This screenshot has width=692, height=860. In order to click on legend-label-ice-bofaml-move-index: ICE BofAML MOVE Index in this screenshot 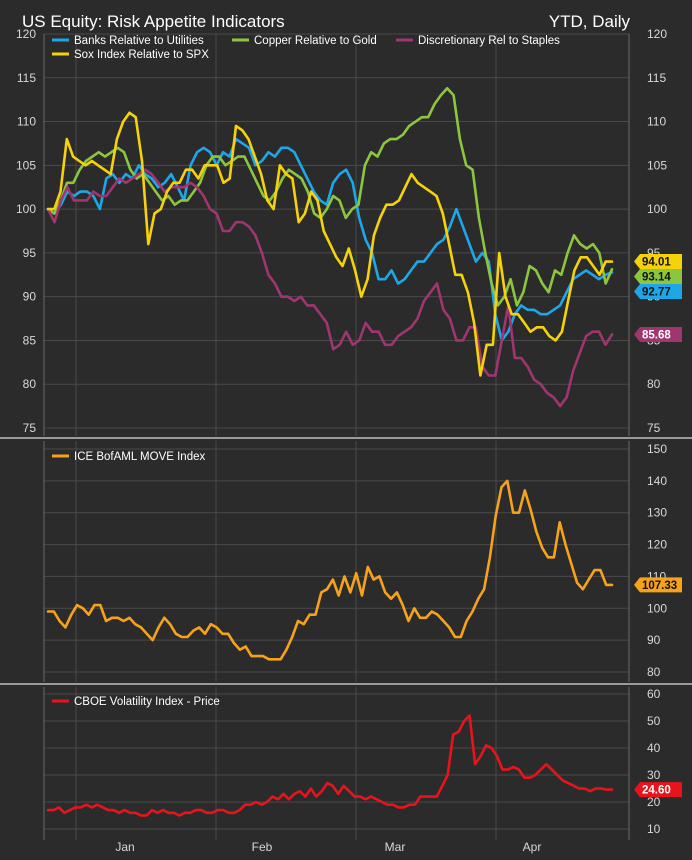, I will do `click(139, 457)`.